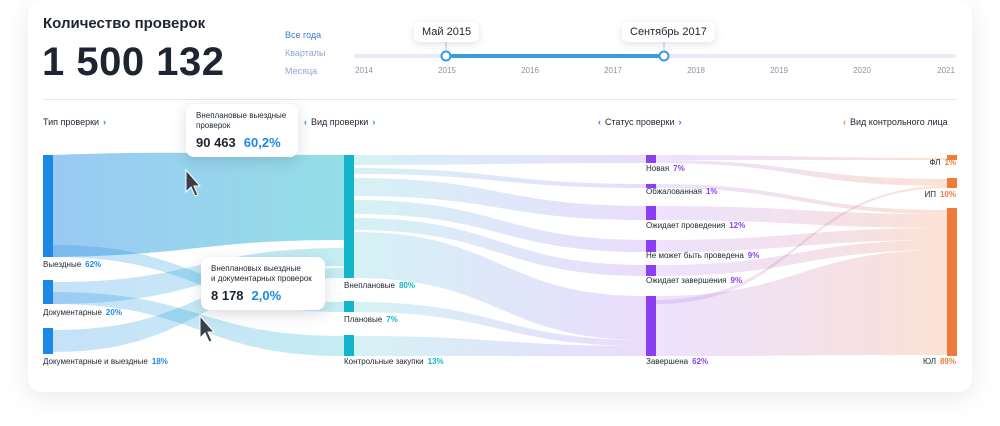 The height and width of the screenshot is (426, 1000). I want to click on node-documentarnye, so click(48, 292).